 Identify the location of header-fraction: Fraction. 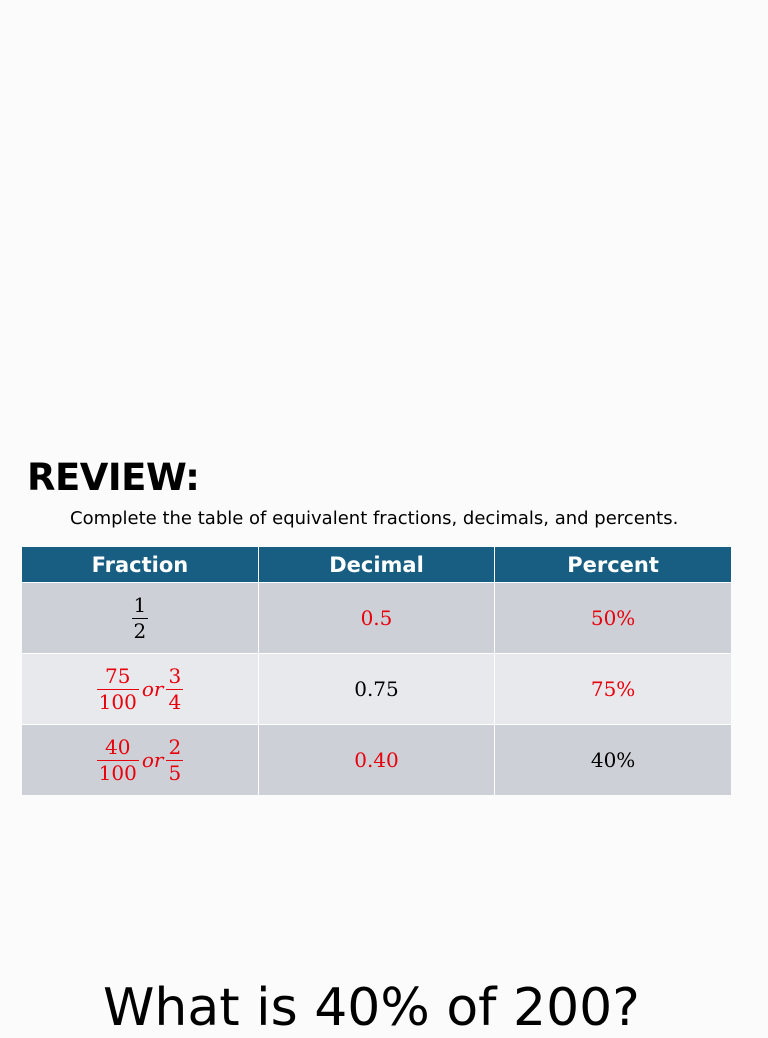
(140, 565).